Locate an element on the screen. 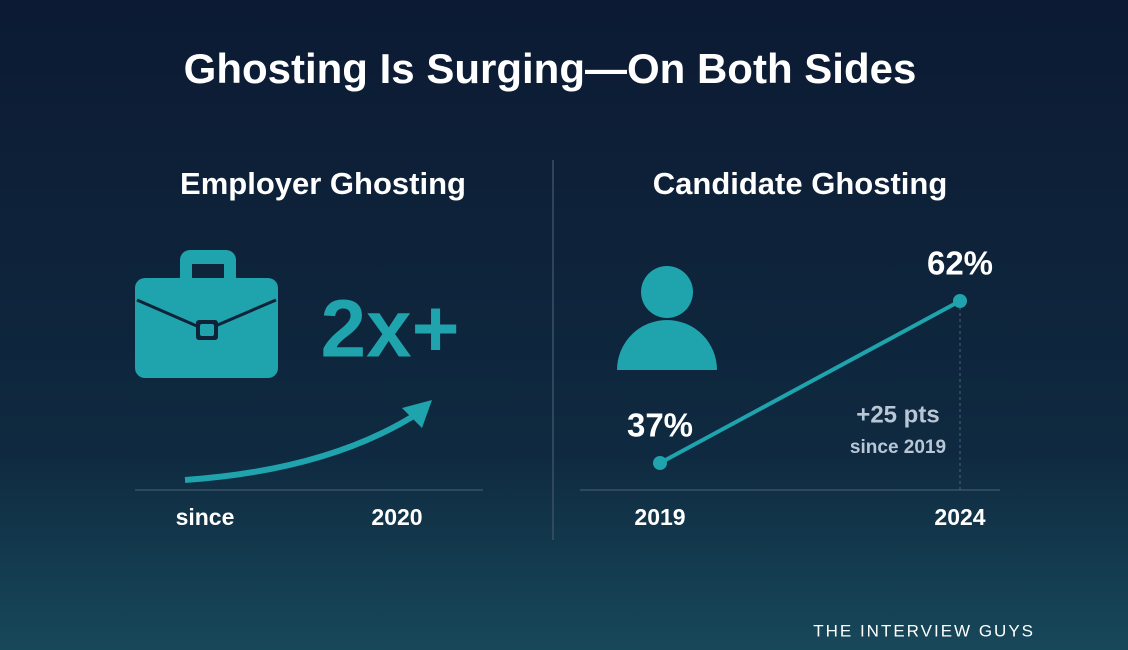 Image resolution: width=1128 pixels, height=650 pixels. person-icon is located at coordinates (667, 318).